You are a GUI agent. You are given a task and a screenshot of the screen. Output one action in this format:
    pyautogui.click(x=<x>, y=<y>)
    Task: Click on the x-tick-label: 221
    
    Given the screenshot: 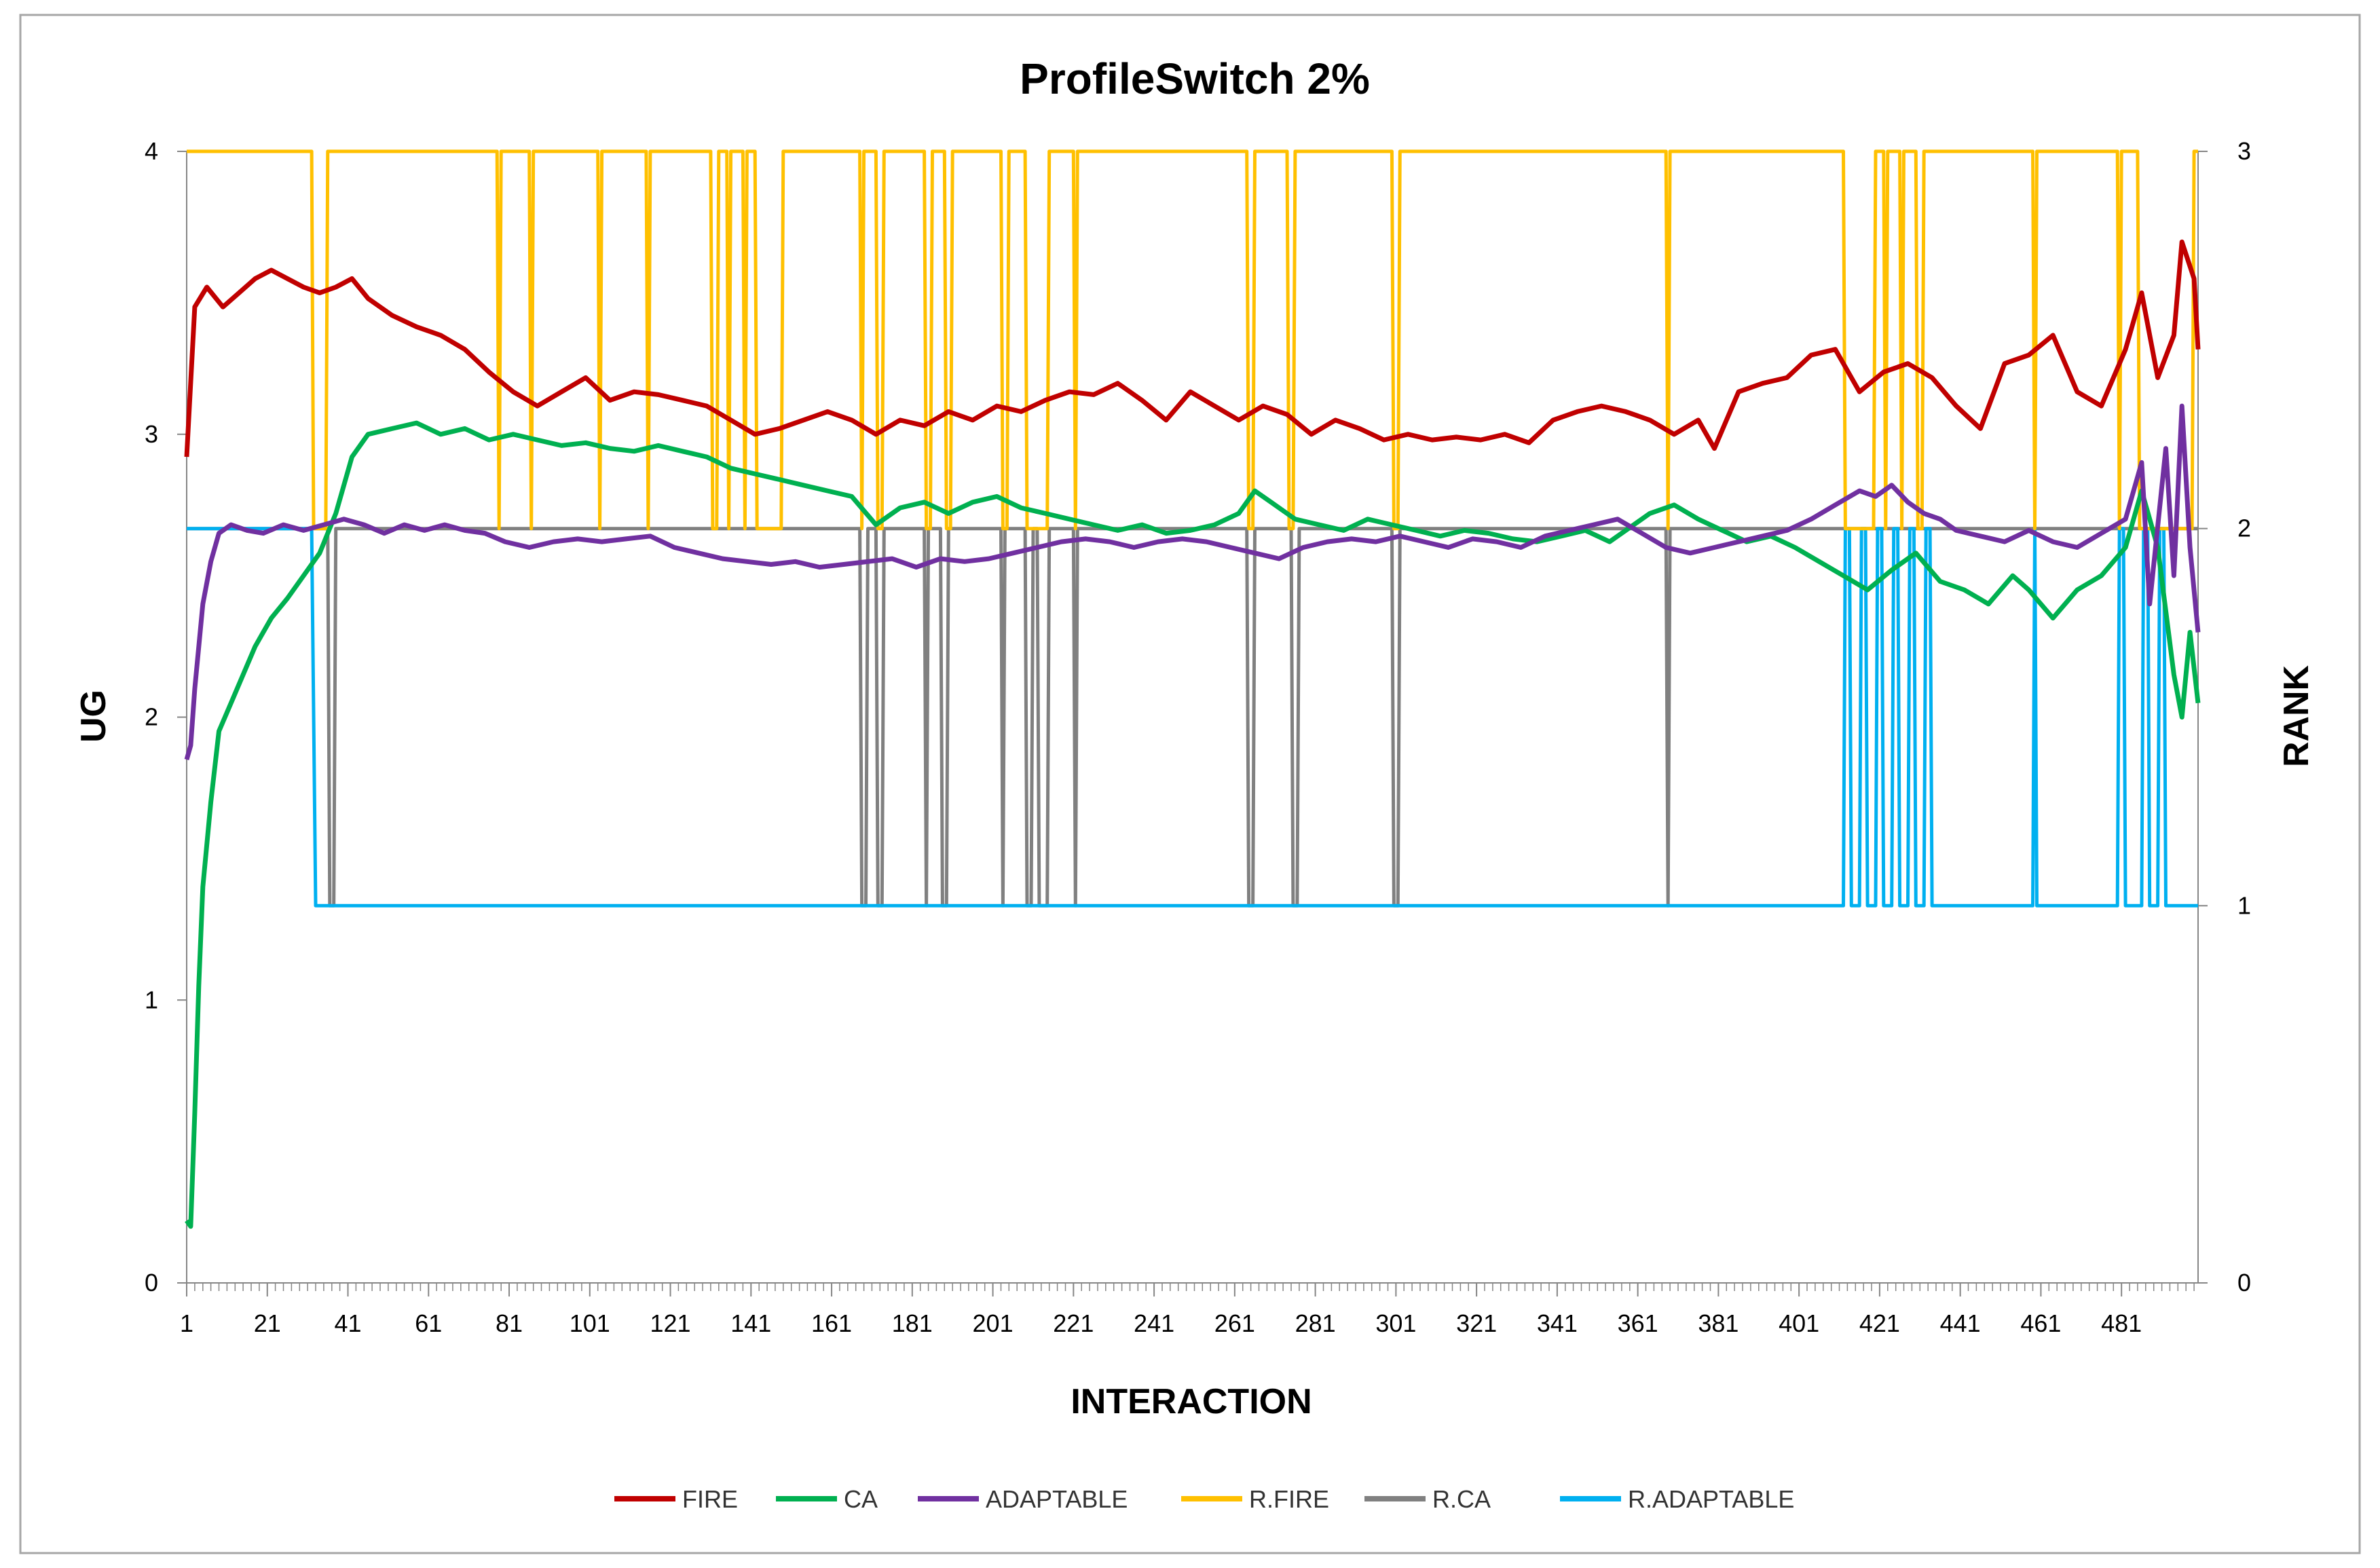 What is the action you would take?
    pyautogui.click(x=1073, y=1323)
    